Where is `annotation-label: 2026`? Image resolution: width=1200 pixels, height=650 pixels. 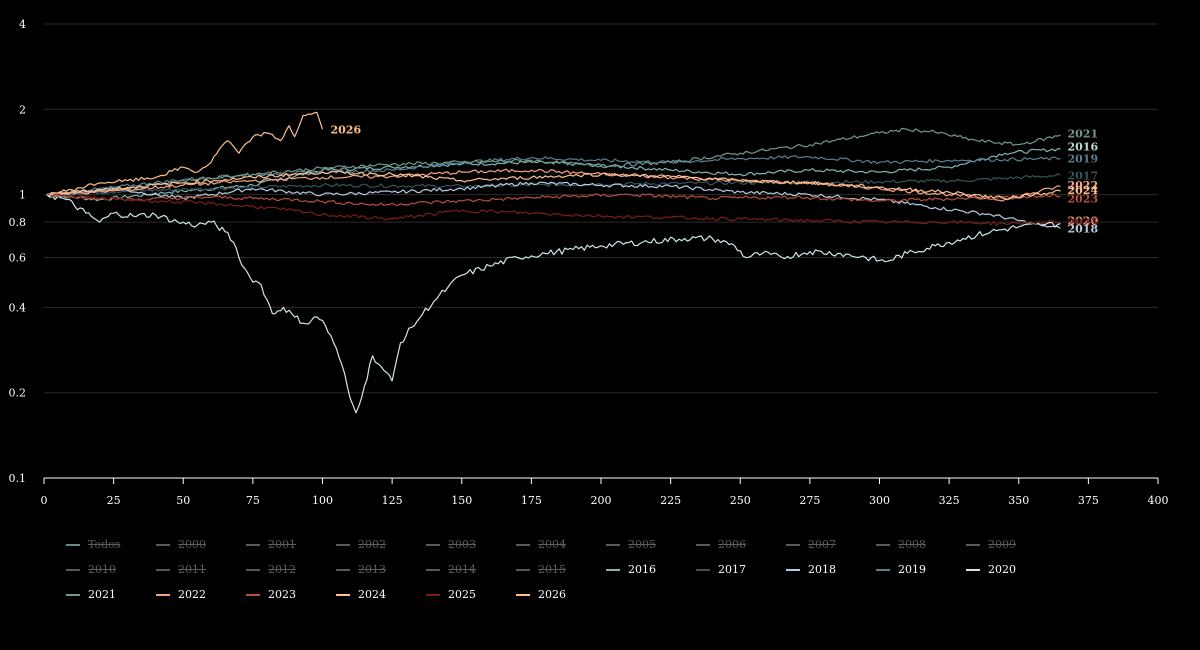
annotation-label: 2026 is located at coordinates (346, 129).